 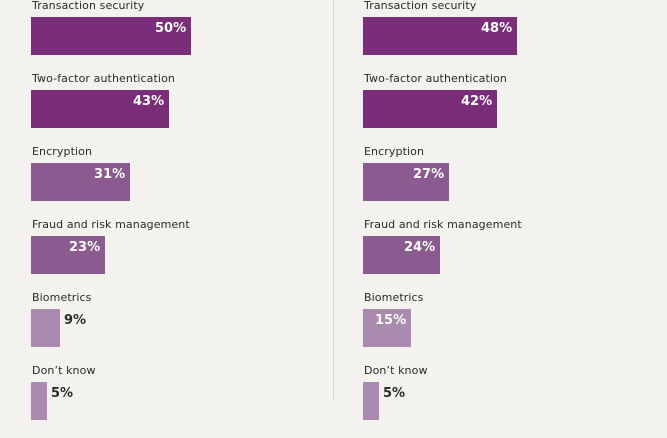 I want to click on value-label: 23%, so click(x=85, y=247).